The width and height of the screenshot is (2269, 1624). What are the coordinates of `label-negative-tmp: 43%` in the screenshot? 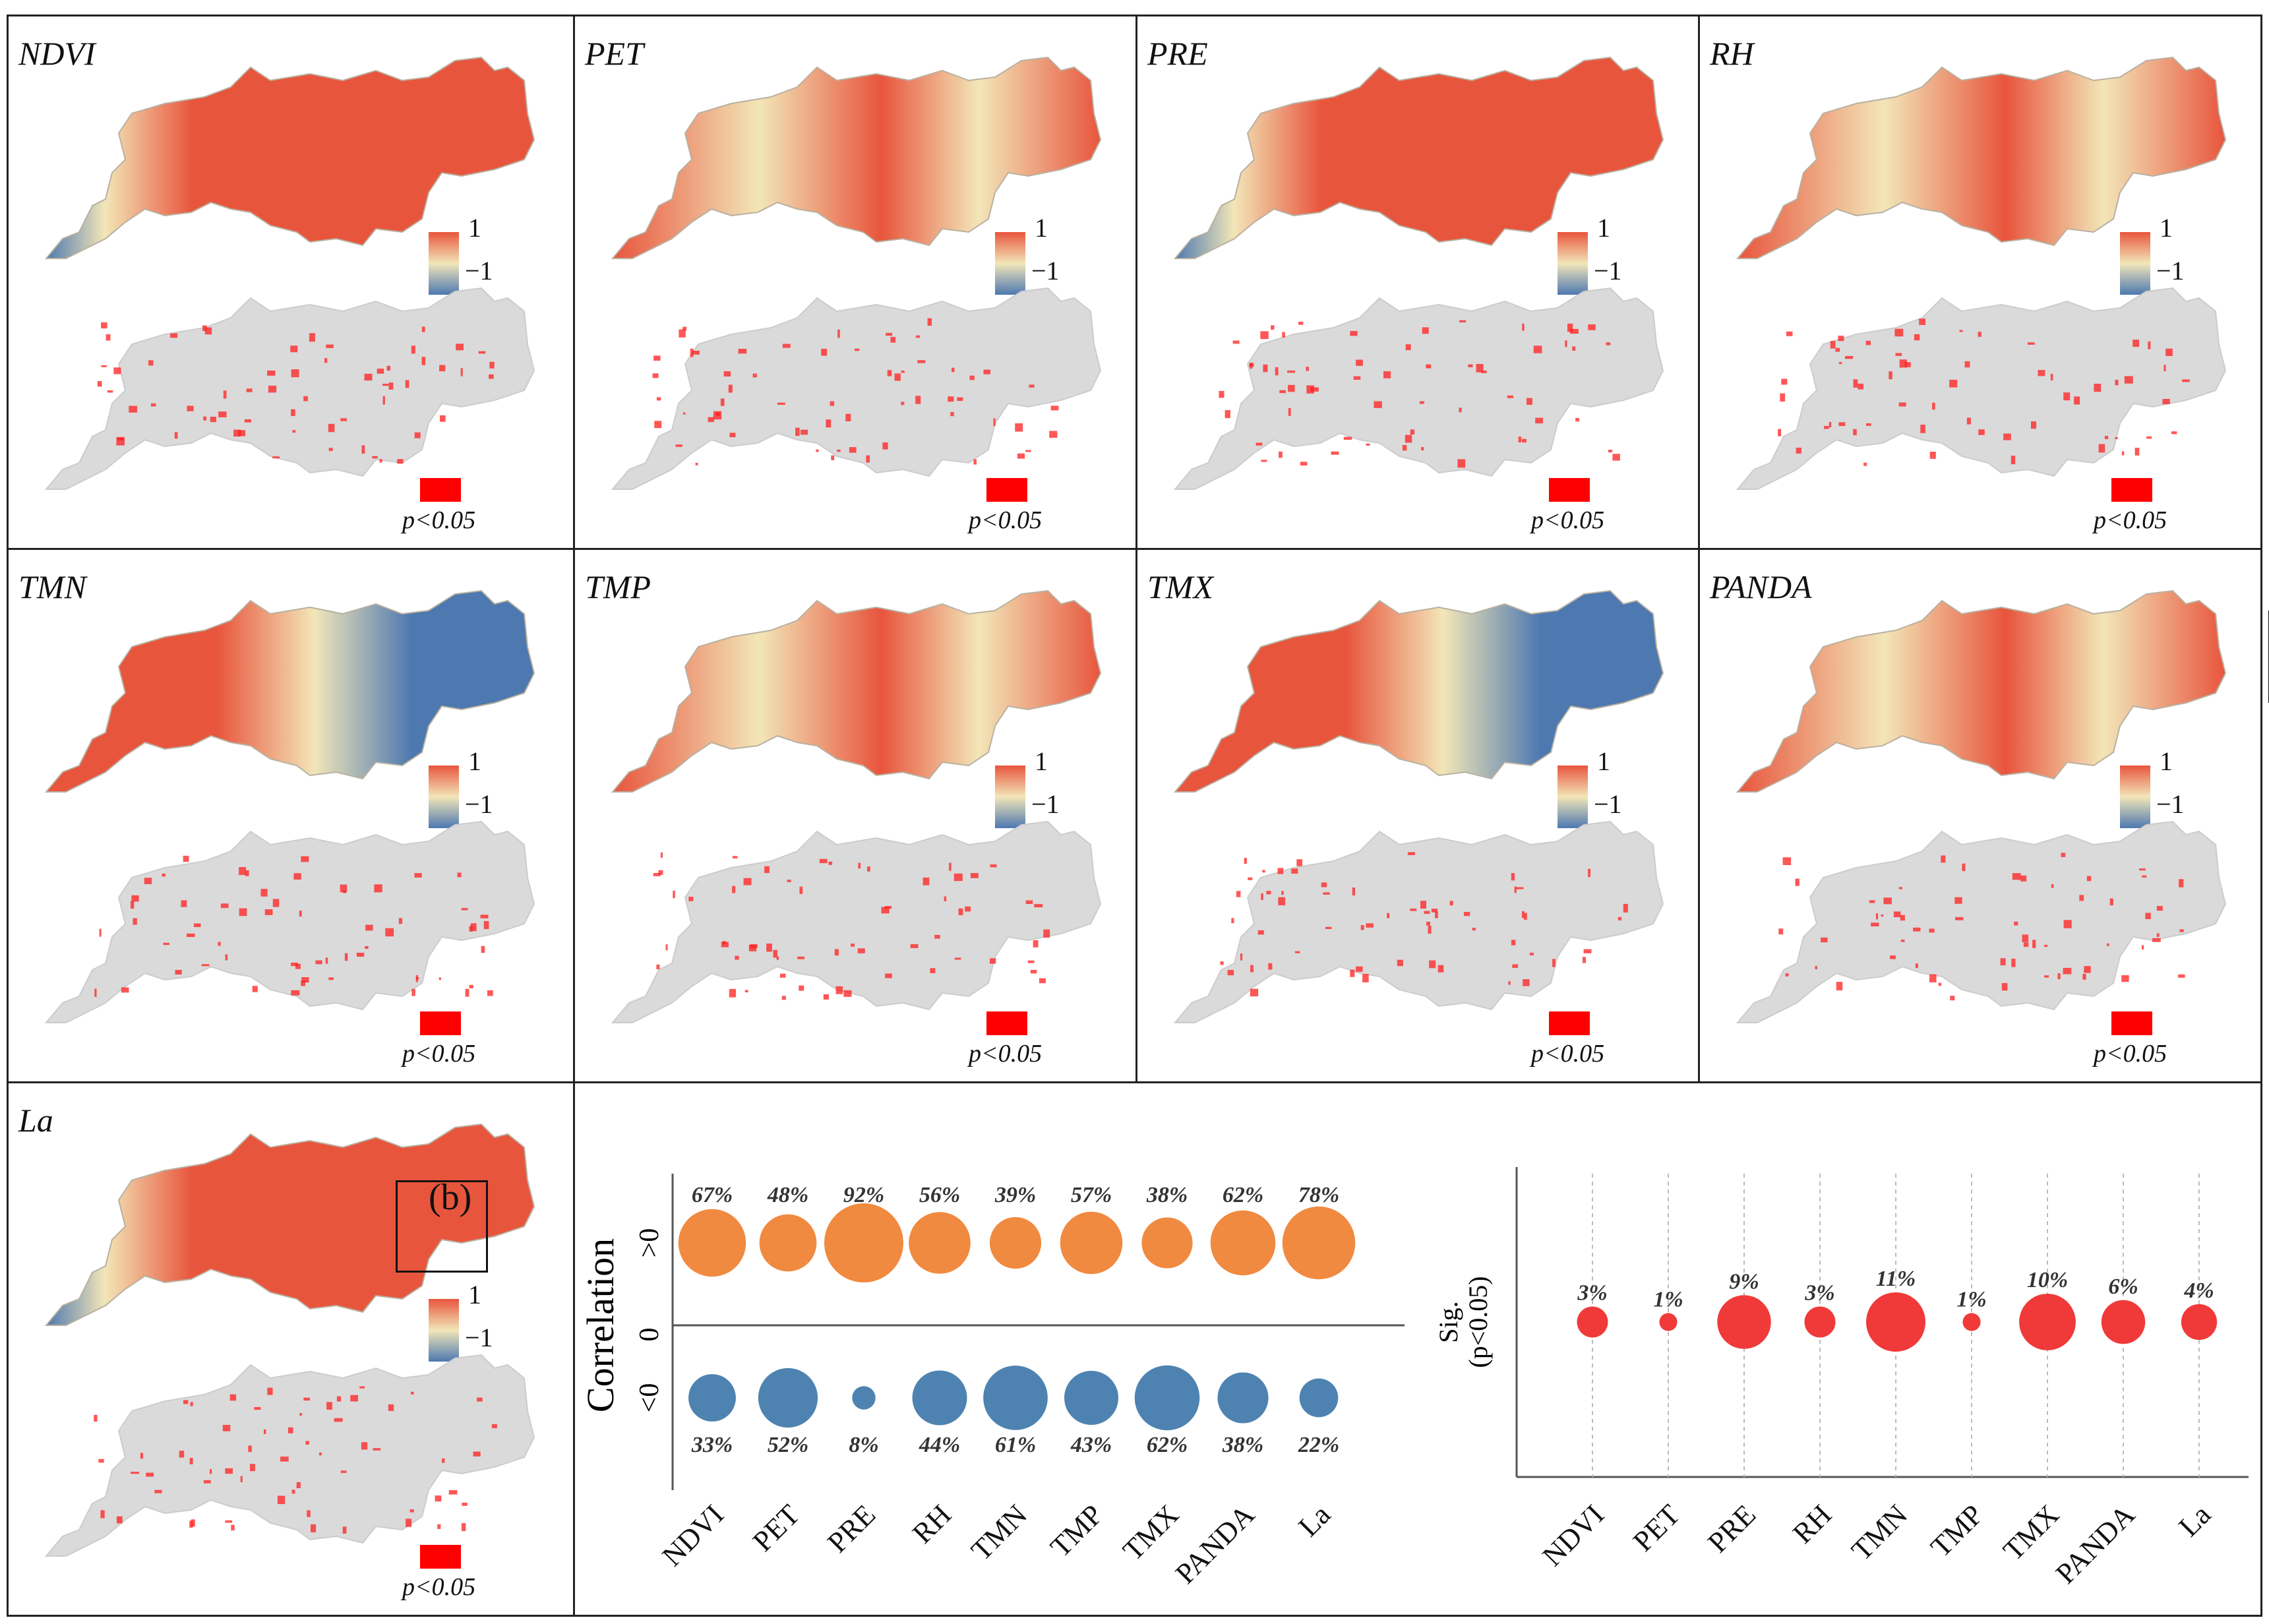 It's located at (1091, 1445).